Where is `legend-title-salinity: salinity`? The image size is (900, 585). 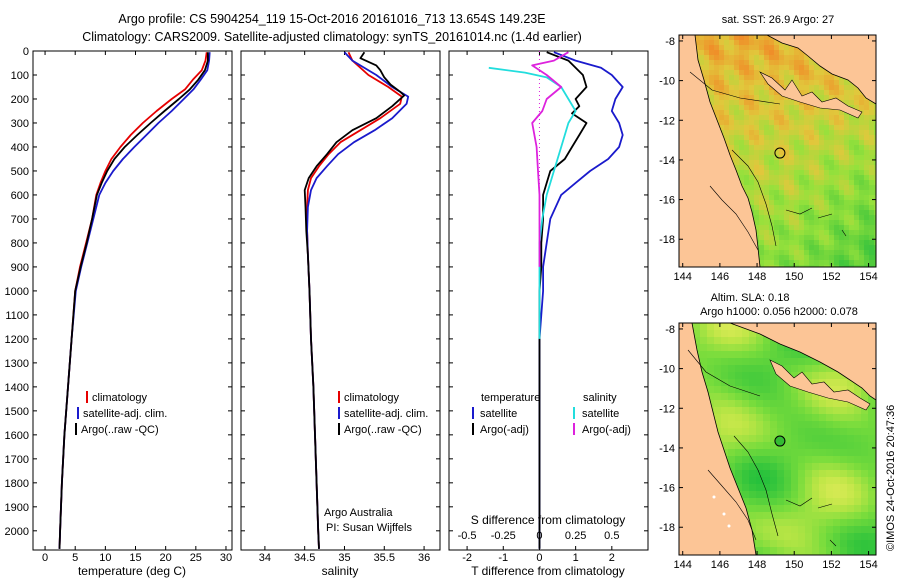 legend-title-salinity: salinity is located at coordinates (600, 398).